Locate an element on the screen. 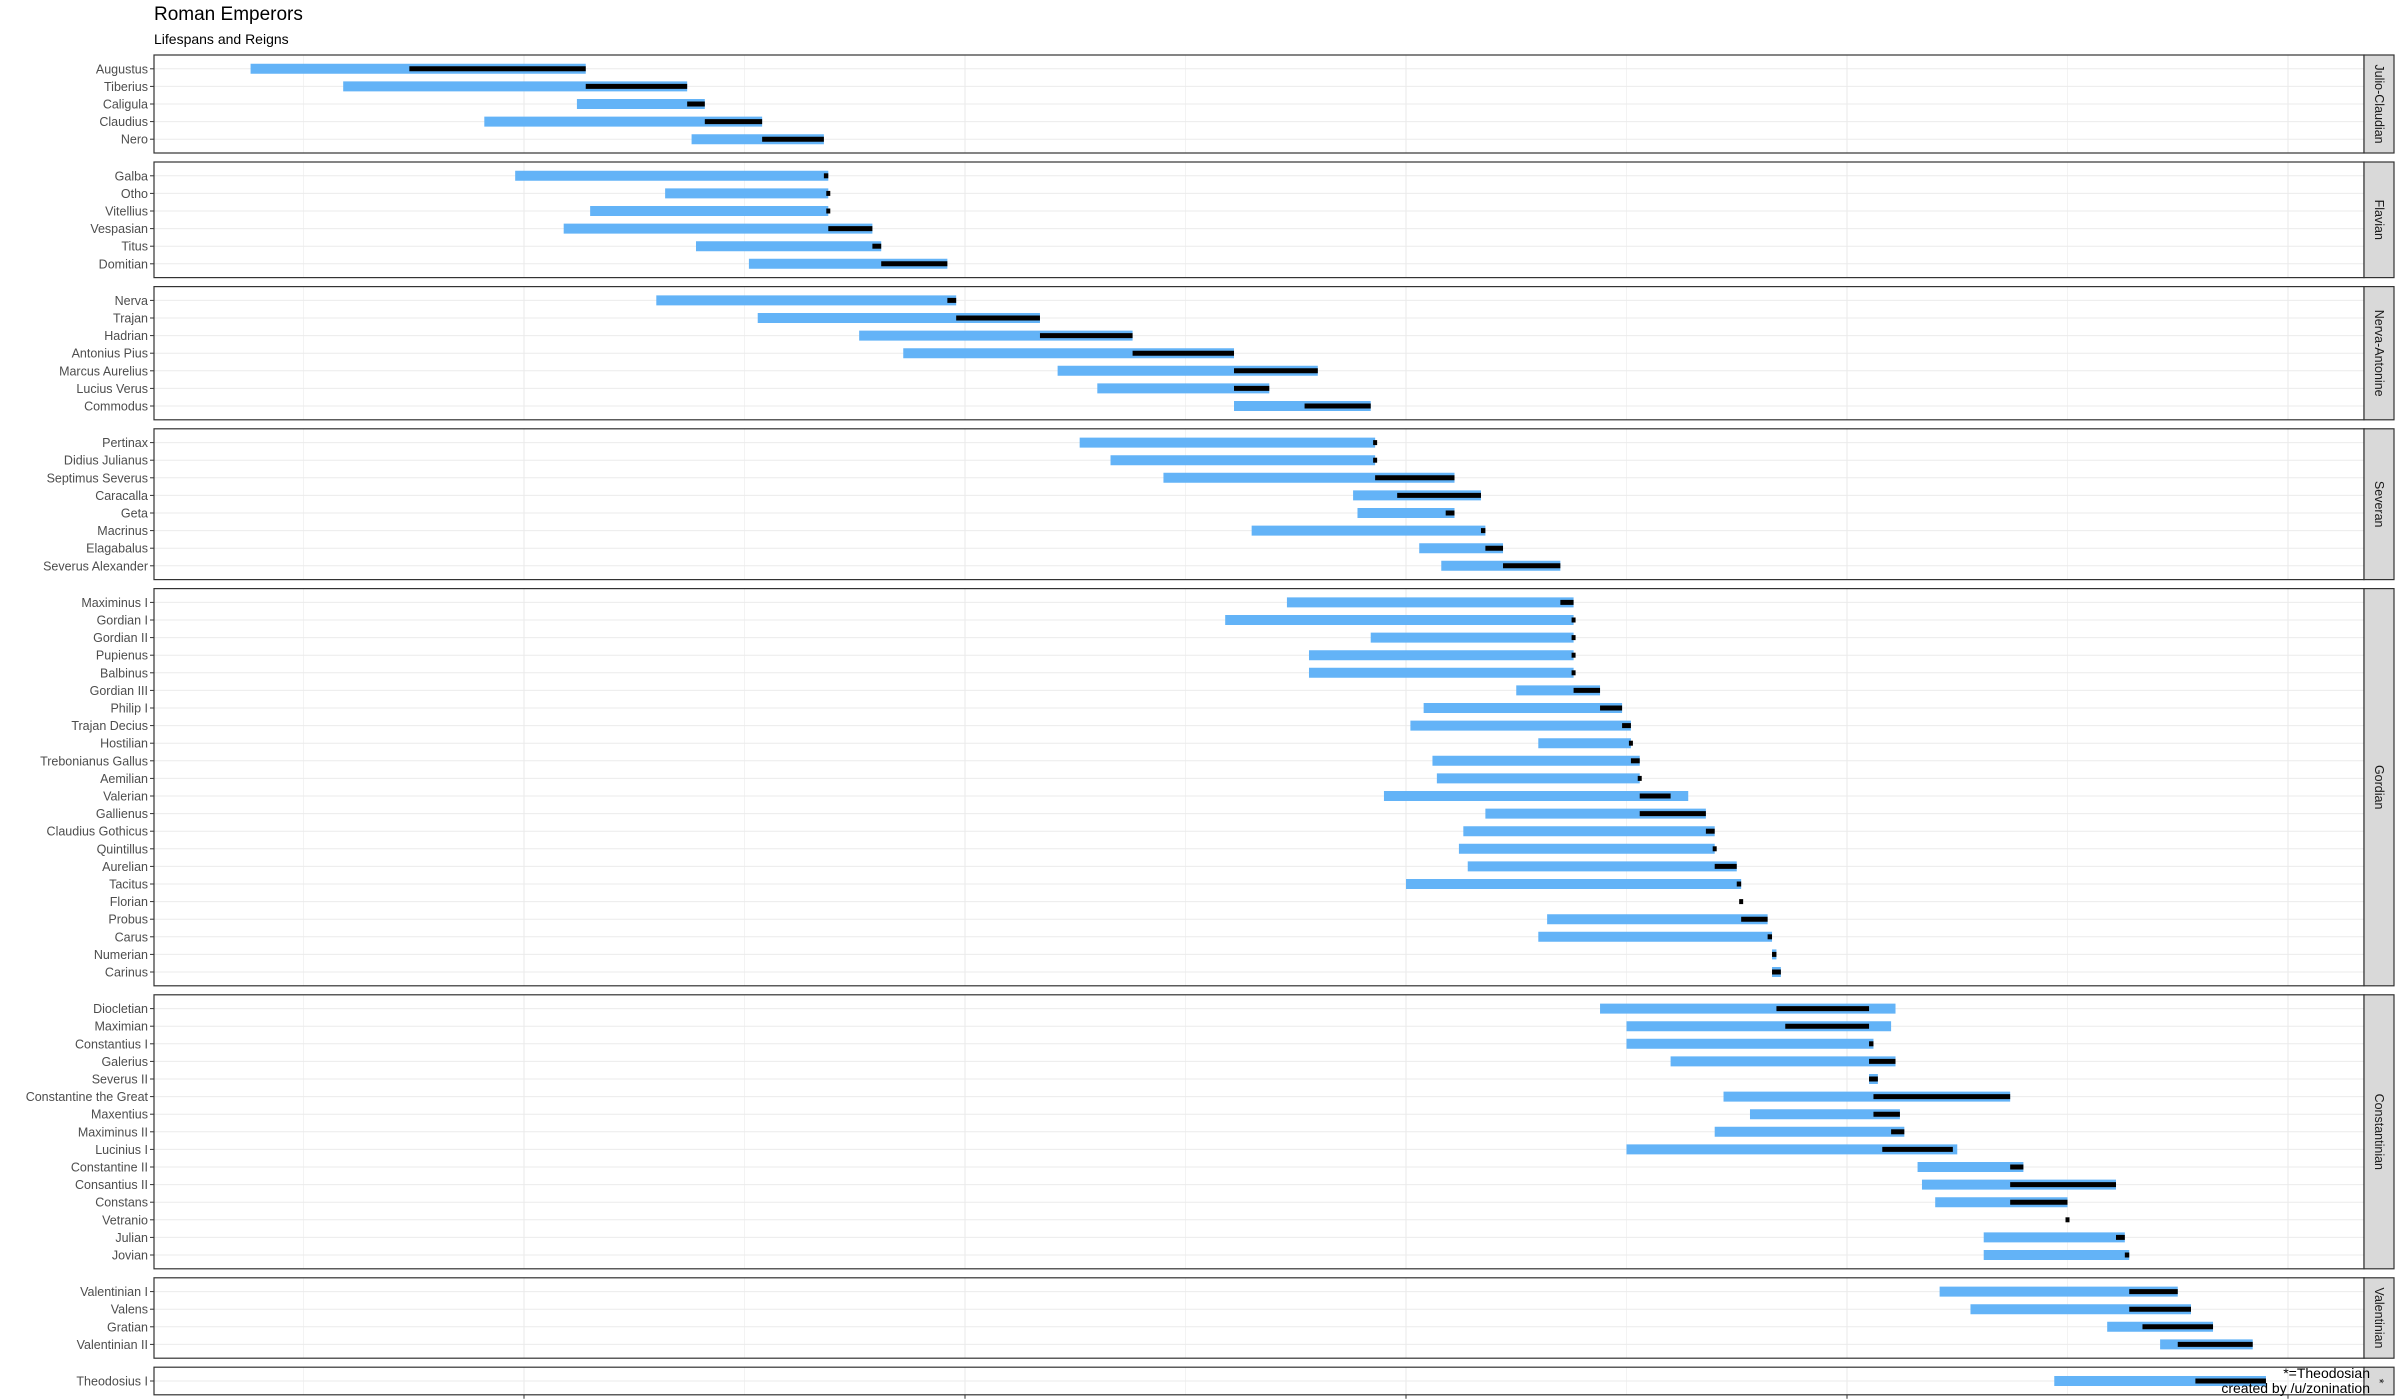  facet-label: Gordian is located at coordinates (2379, 787).